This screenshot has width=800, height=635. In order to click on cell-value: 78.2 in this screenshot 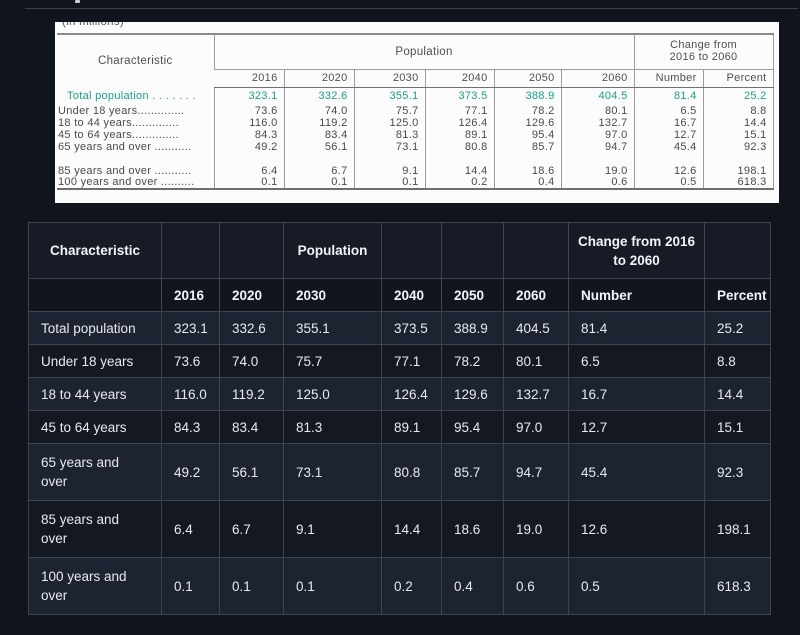, I will do `click(472, 361)`.